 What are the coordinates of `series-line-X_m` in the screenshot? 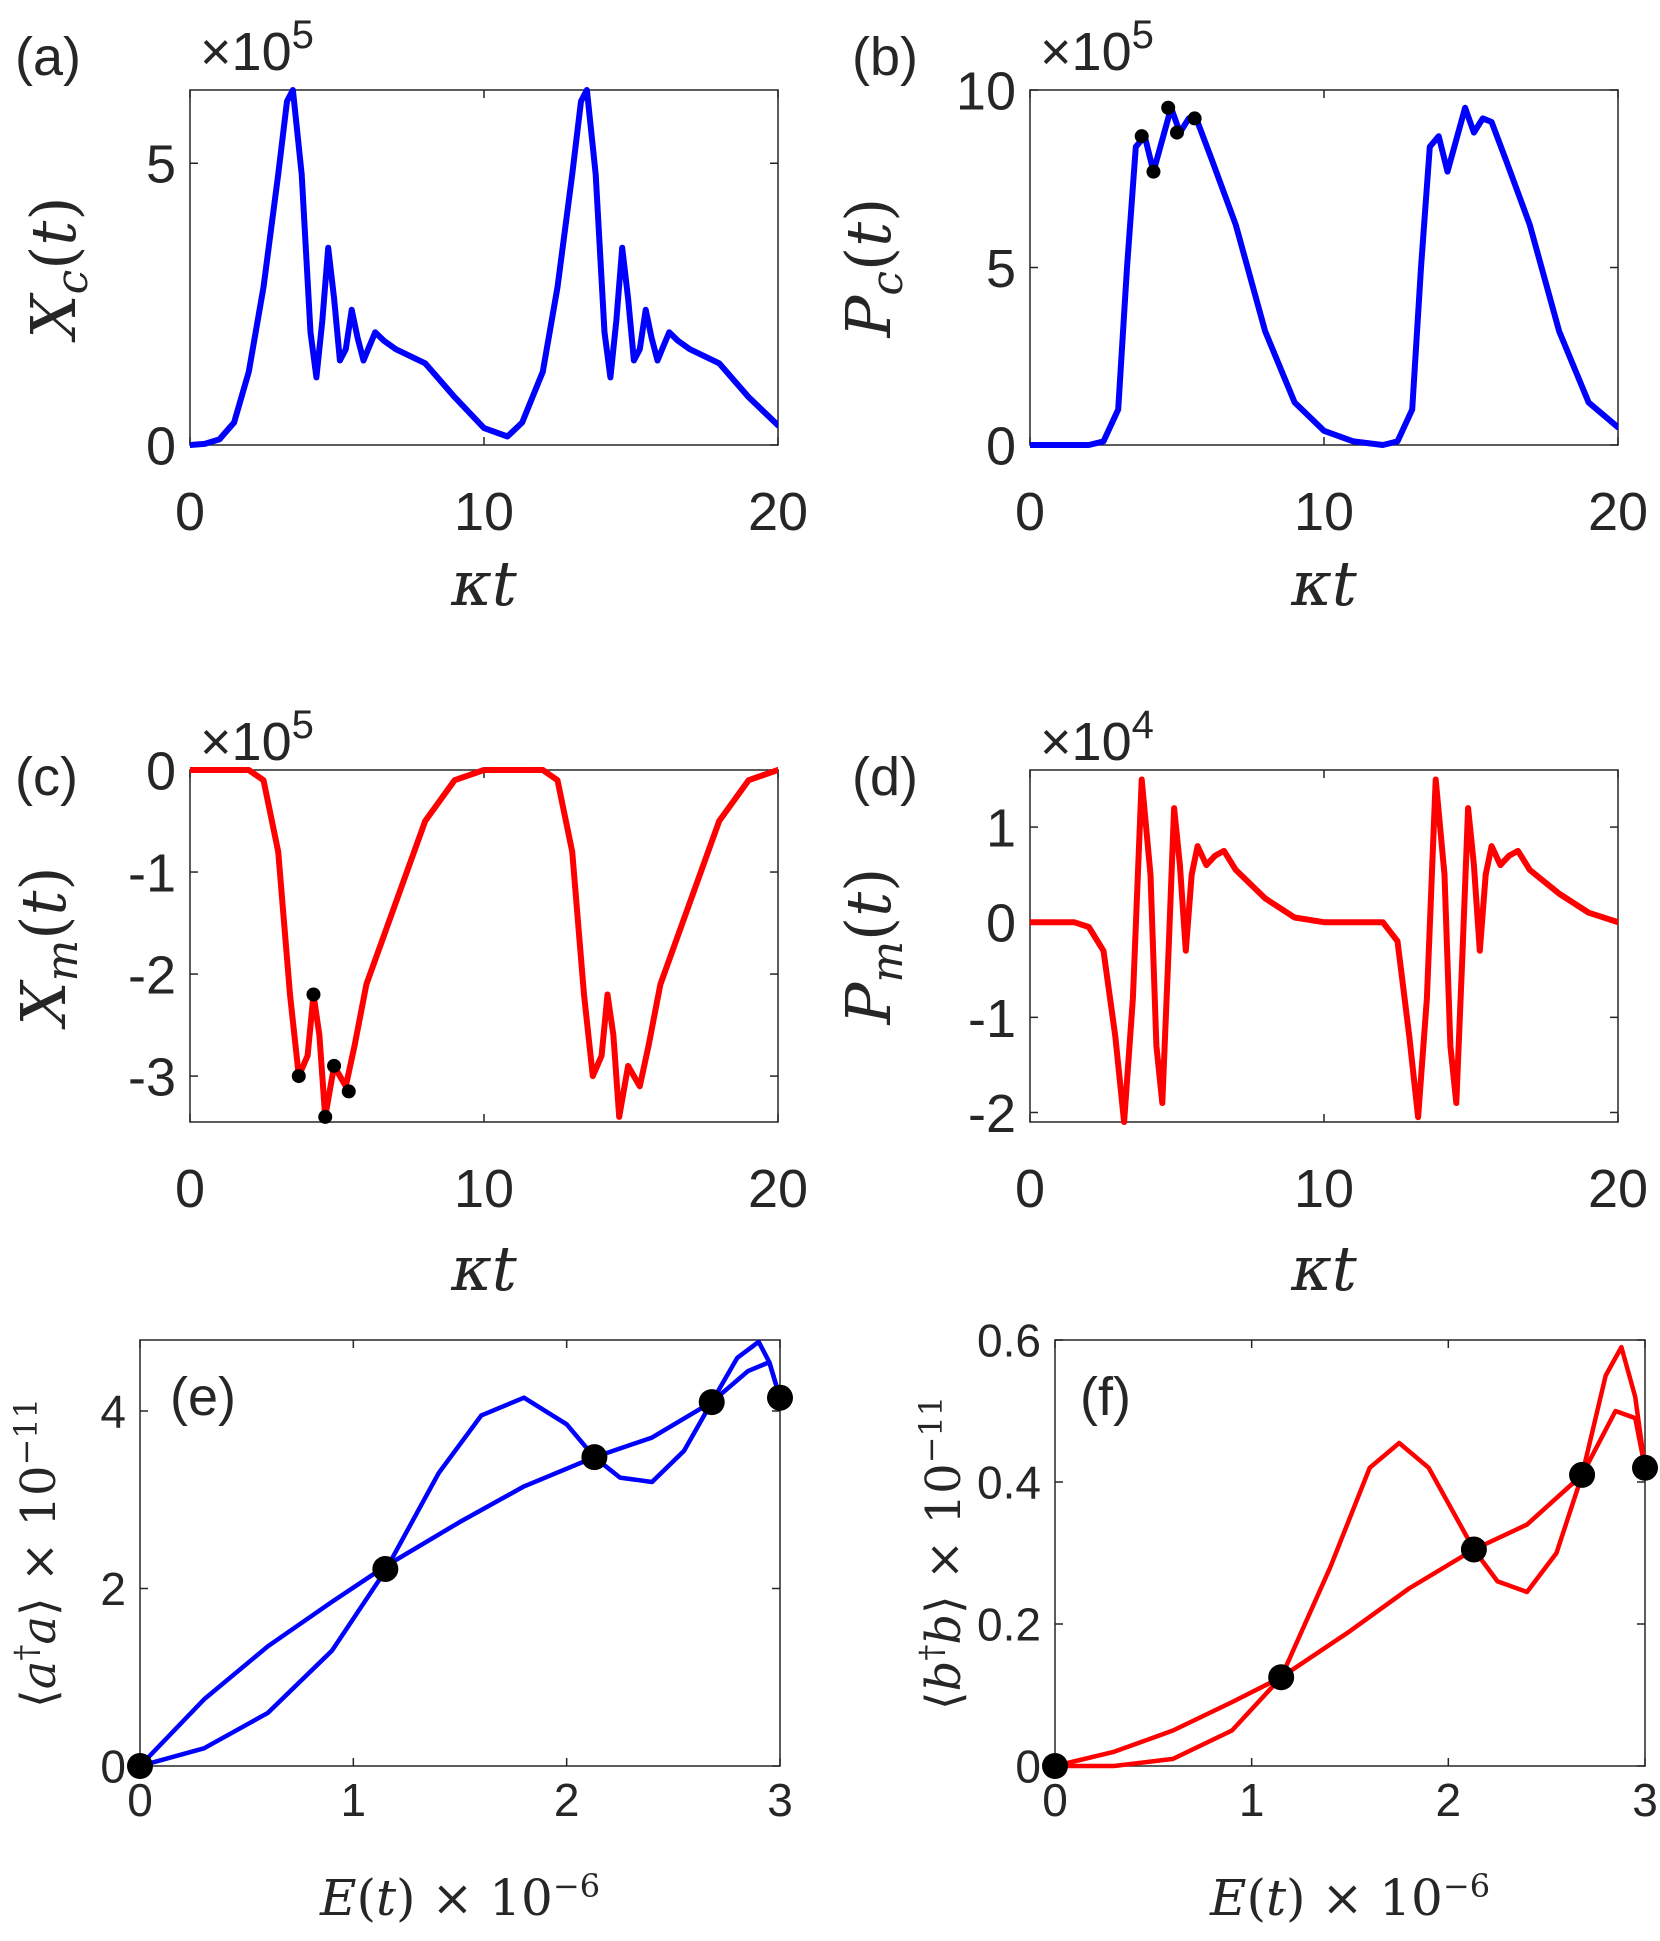 It's located at (484, 943).